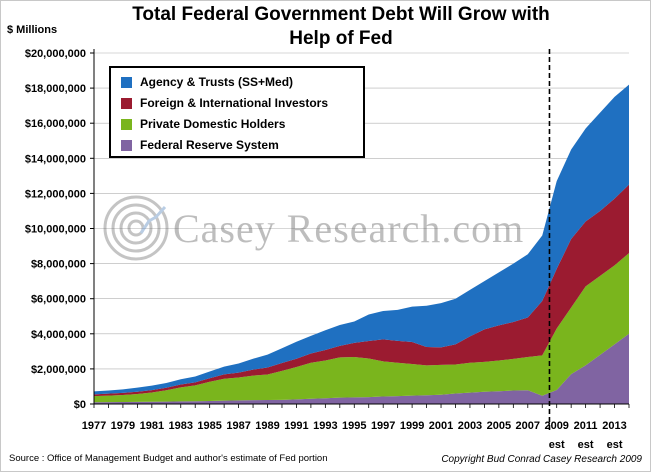  Describe the element at coordinates (528, 426) in the screenshot. I see `x-tick-label-15: 2007` at that location.